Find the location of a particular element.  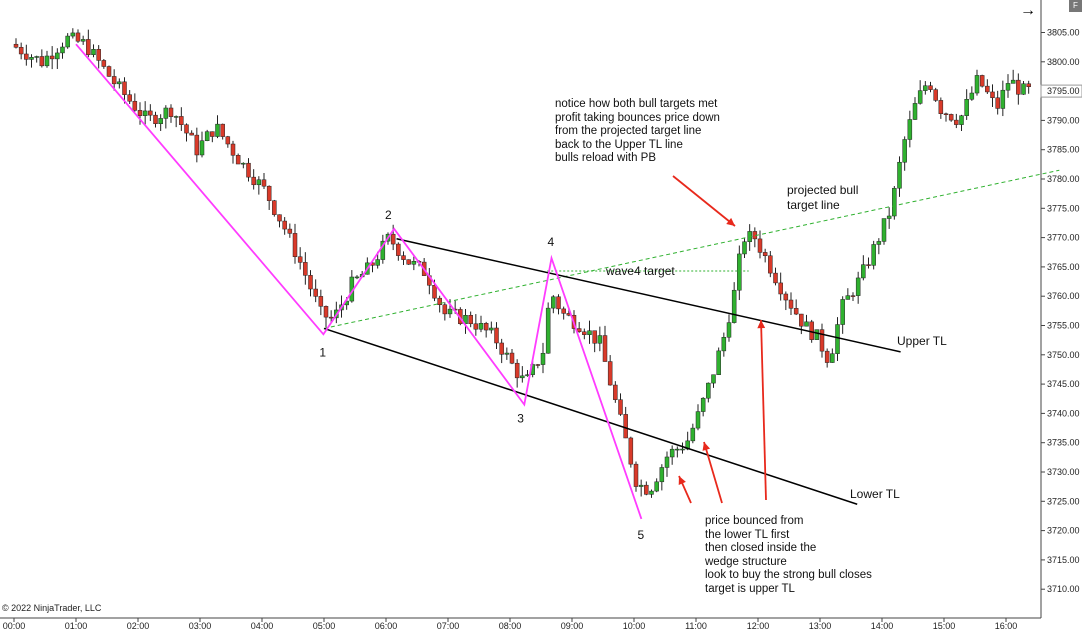

y-tick-label: 3800.00 is located at coordinates (1063, 62).